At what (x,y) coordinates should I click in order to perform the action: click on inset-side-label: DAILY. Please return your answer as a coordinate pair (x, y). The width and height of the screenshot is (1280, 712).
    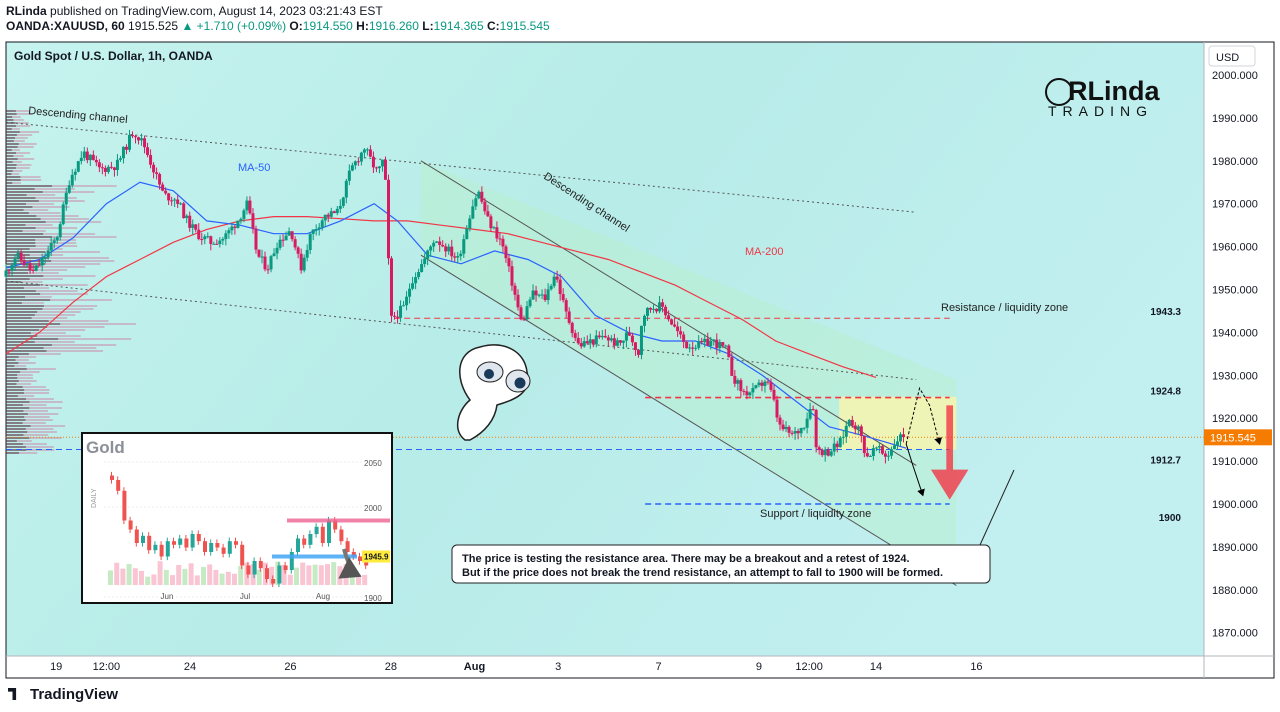
    Looking at the image, I should click on (94, 498).